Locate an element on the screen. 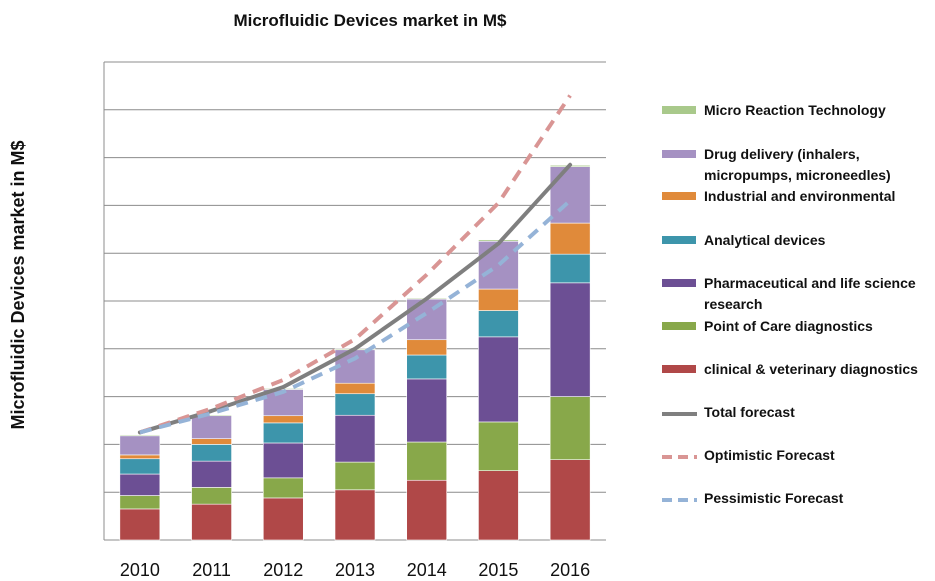  legend-entry: Industrial and environmental is located at coordinates (778, 196).